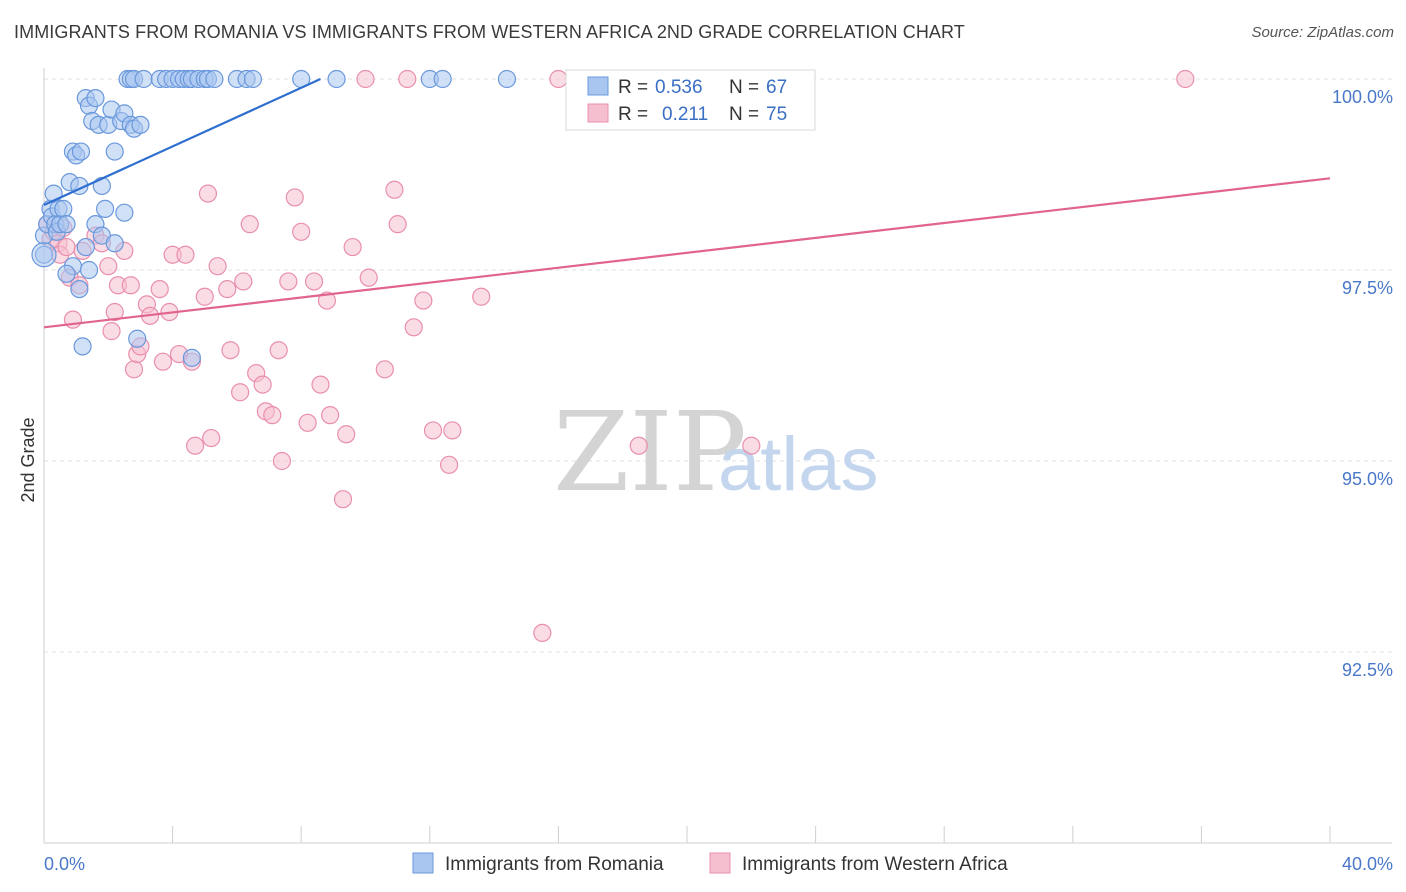 The image size is (1406, 892). I want to click on legend: R = 0.536 N = 67 R = 0.211 N = 75, so click(690, 100).